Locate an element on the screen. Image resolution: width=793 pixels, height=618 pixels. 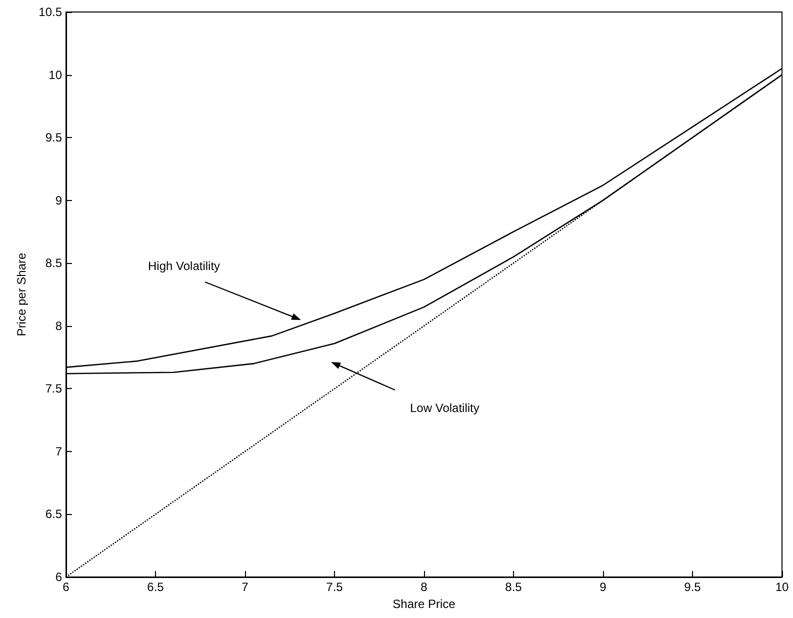
annotation: Low Volatility is located at coordinates (445, 408).